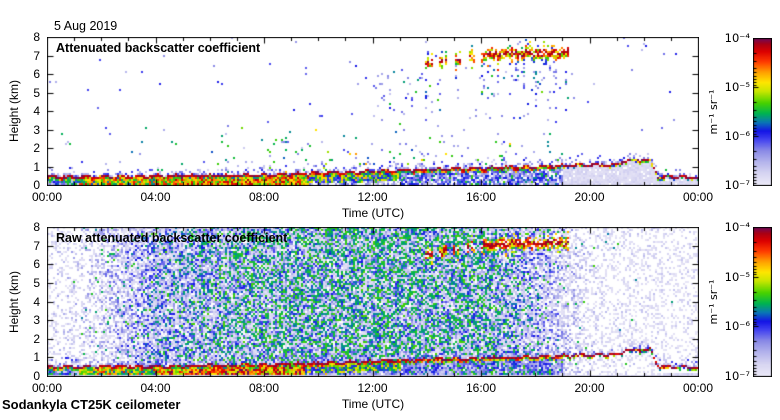 This screenshot has width=780, height=420. What do you see at coordinates (14, 302) in the screenshot?
I see `y-axis-label-bottom: Height (km)` at bounding box center [14, 302].